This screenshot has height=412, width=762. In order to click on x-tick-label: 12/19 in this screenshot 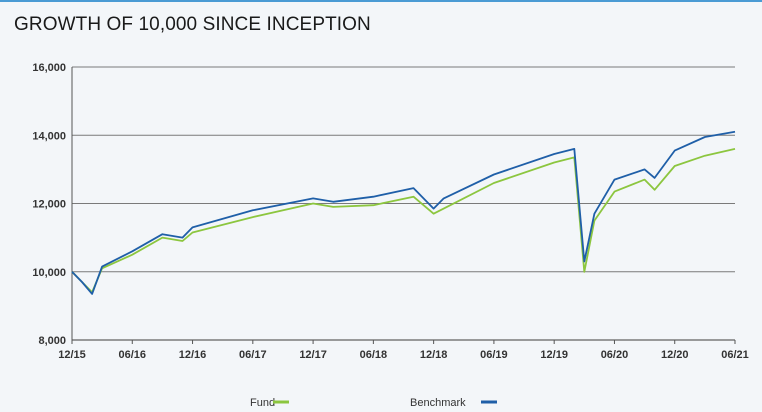, I will do `click(554, 355)`.